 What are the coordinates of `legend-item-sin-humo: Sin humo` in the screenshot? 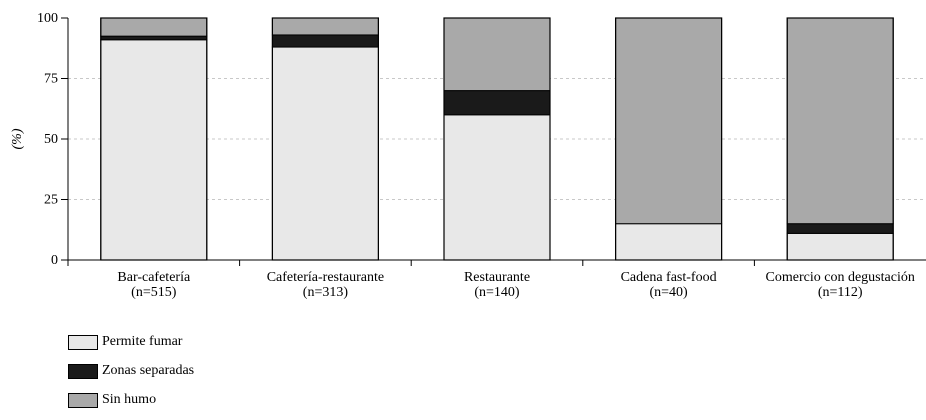 It's located at (131, 400).